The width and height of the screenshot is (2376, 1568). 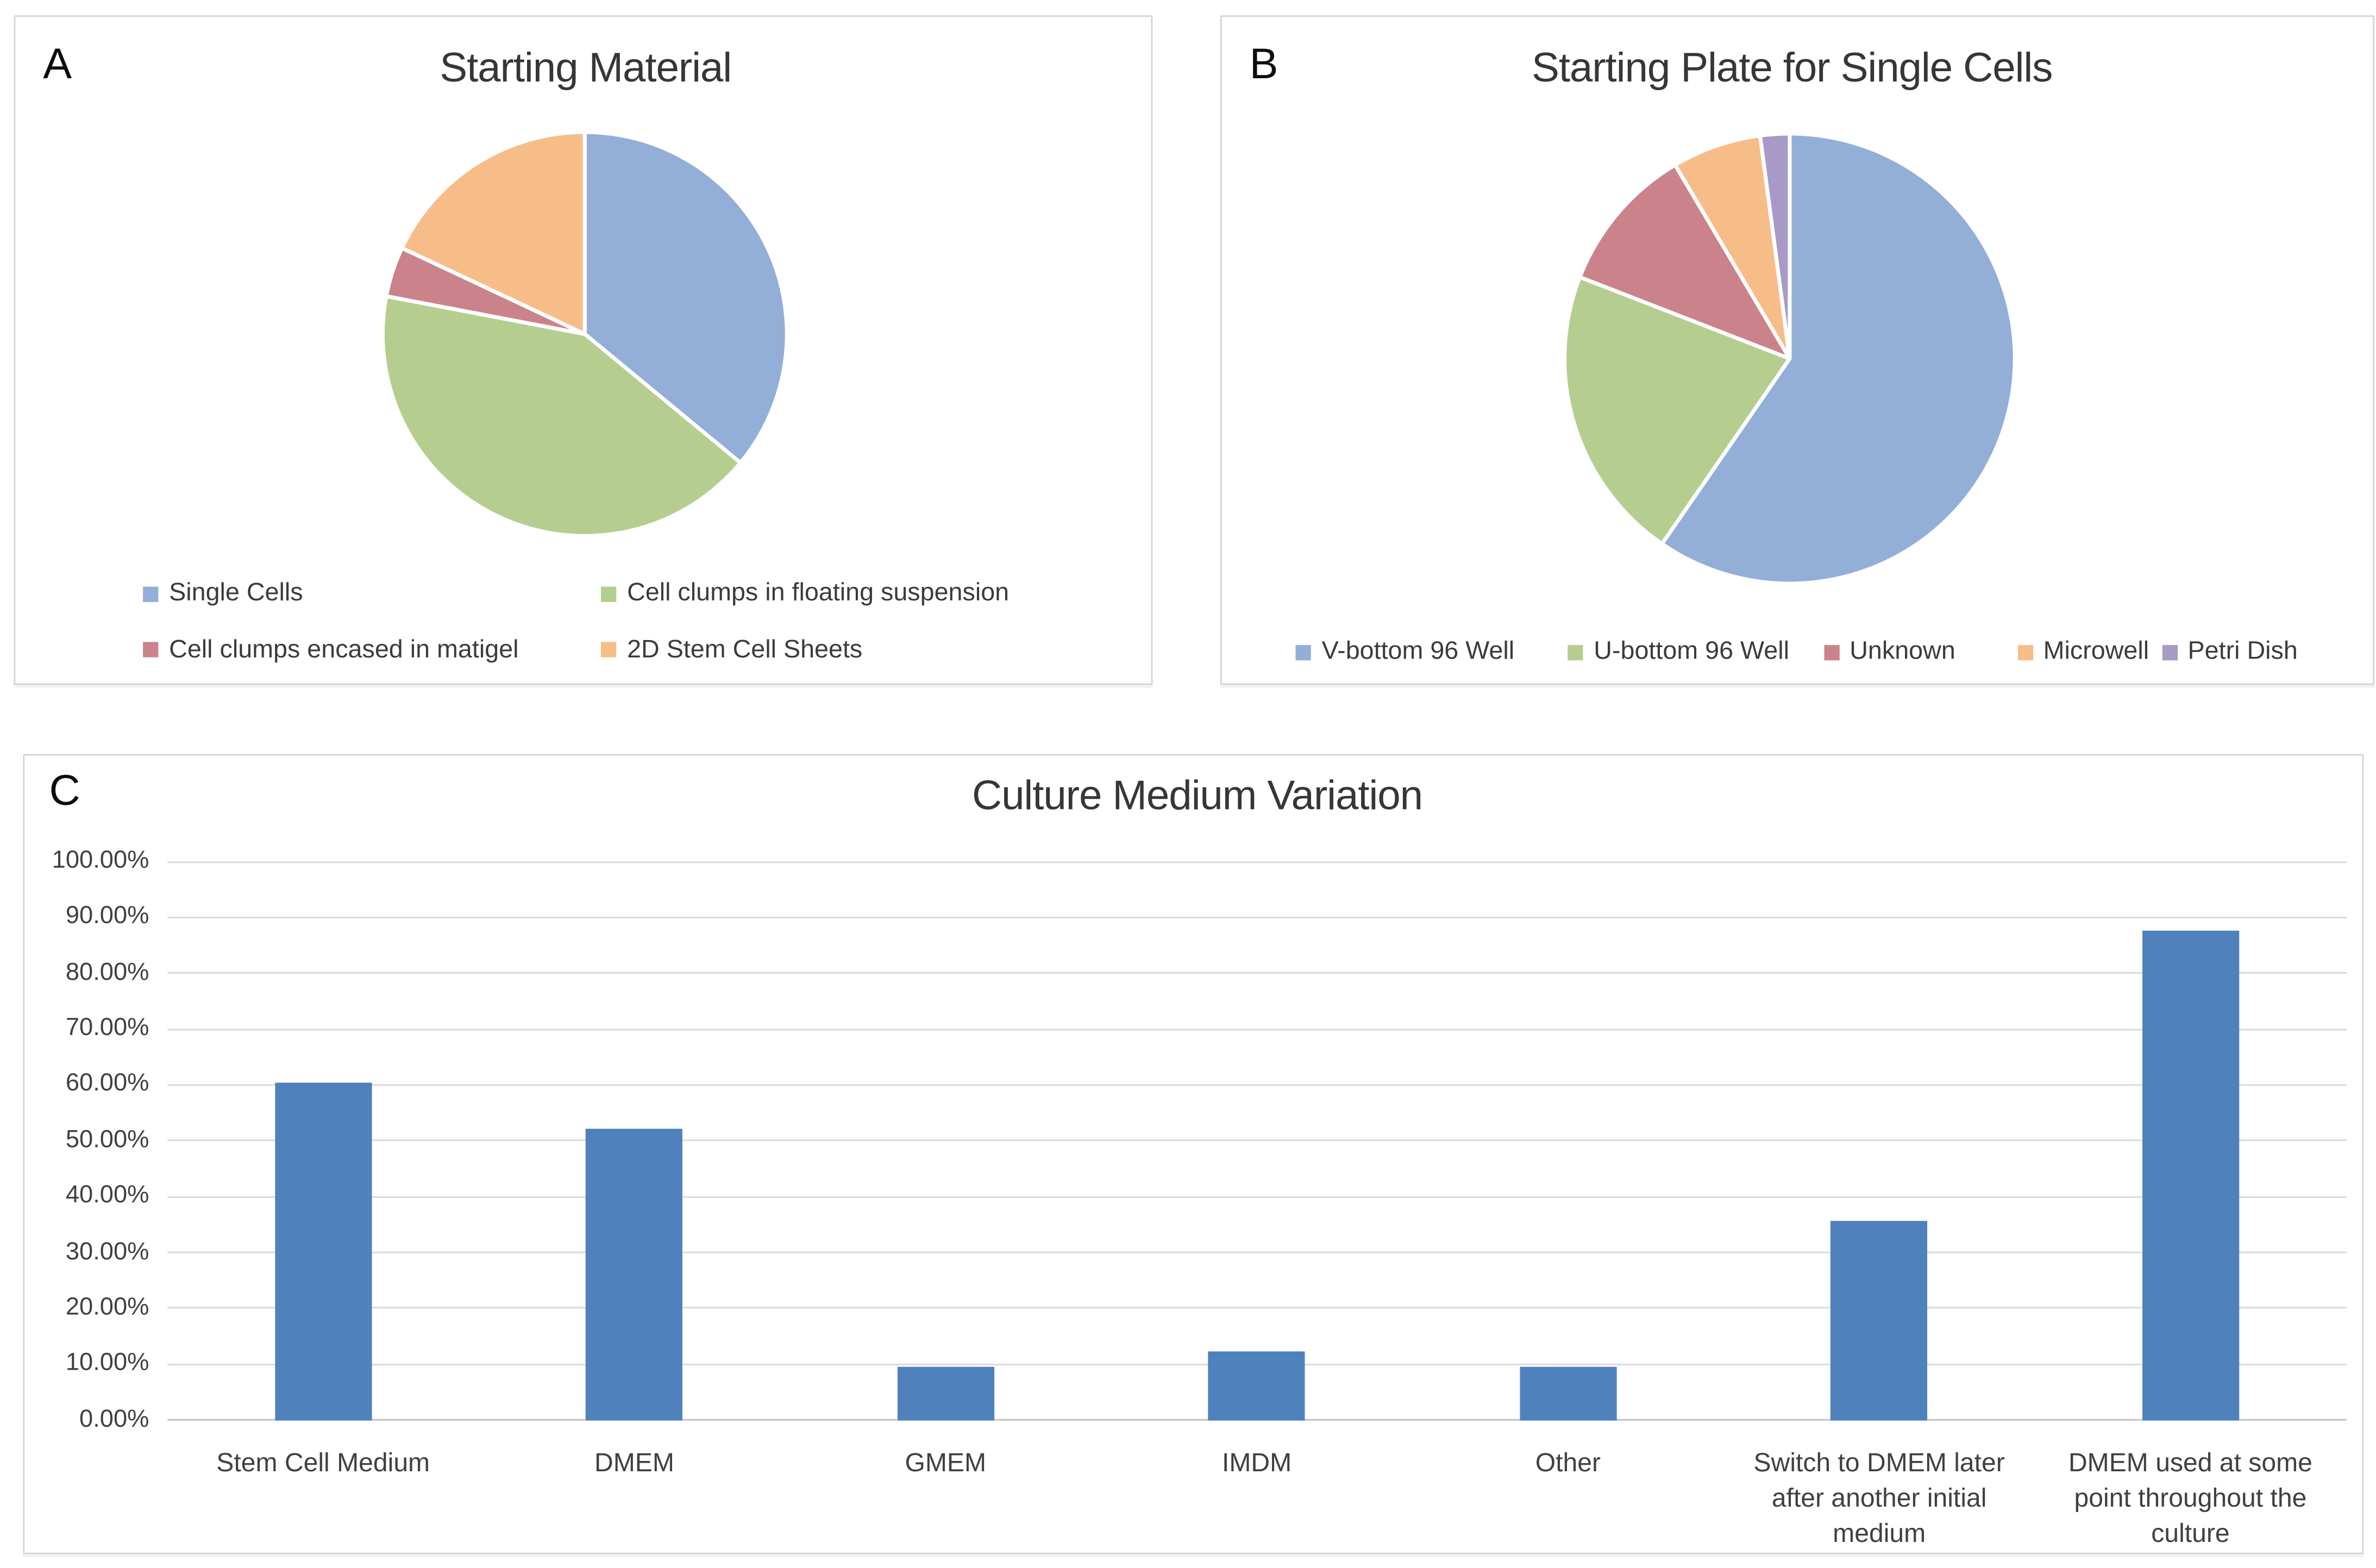 What do you see at coordinates (107, 917) in the screenshot?
I see `y-axis-tick-label: 90.00%` at bounding box center [107, 917].